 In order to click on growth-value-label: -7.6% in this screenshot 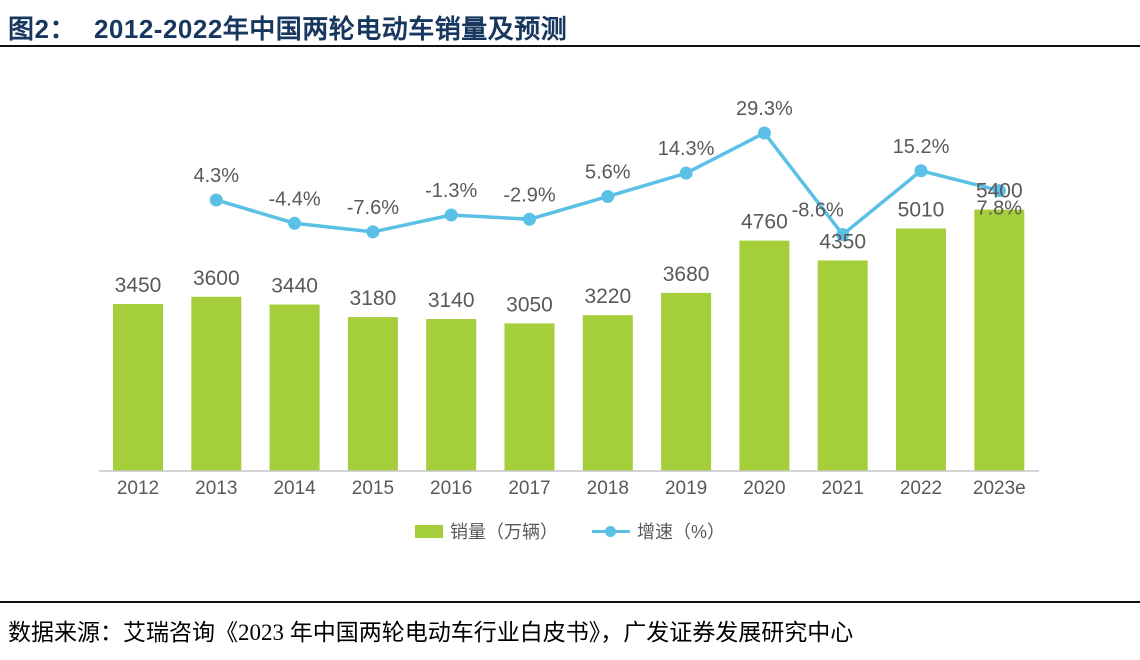, I will do `click(373, 208)`.